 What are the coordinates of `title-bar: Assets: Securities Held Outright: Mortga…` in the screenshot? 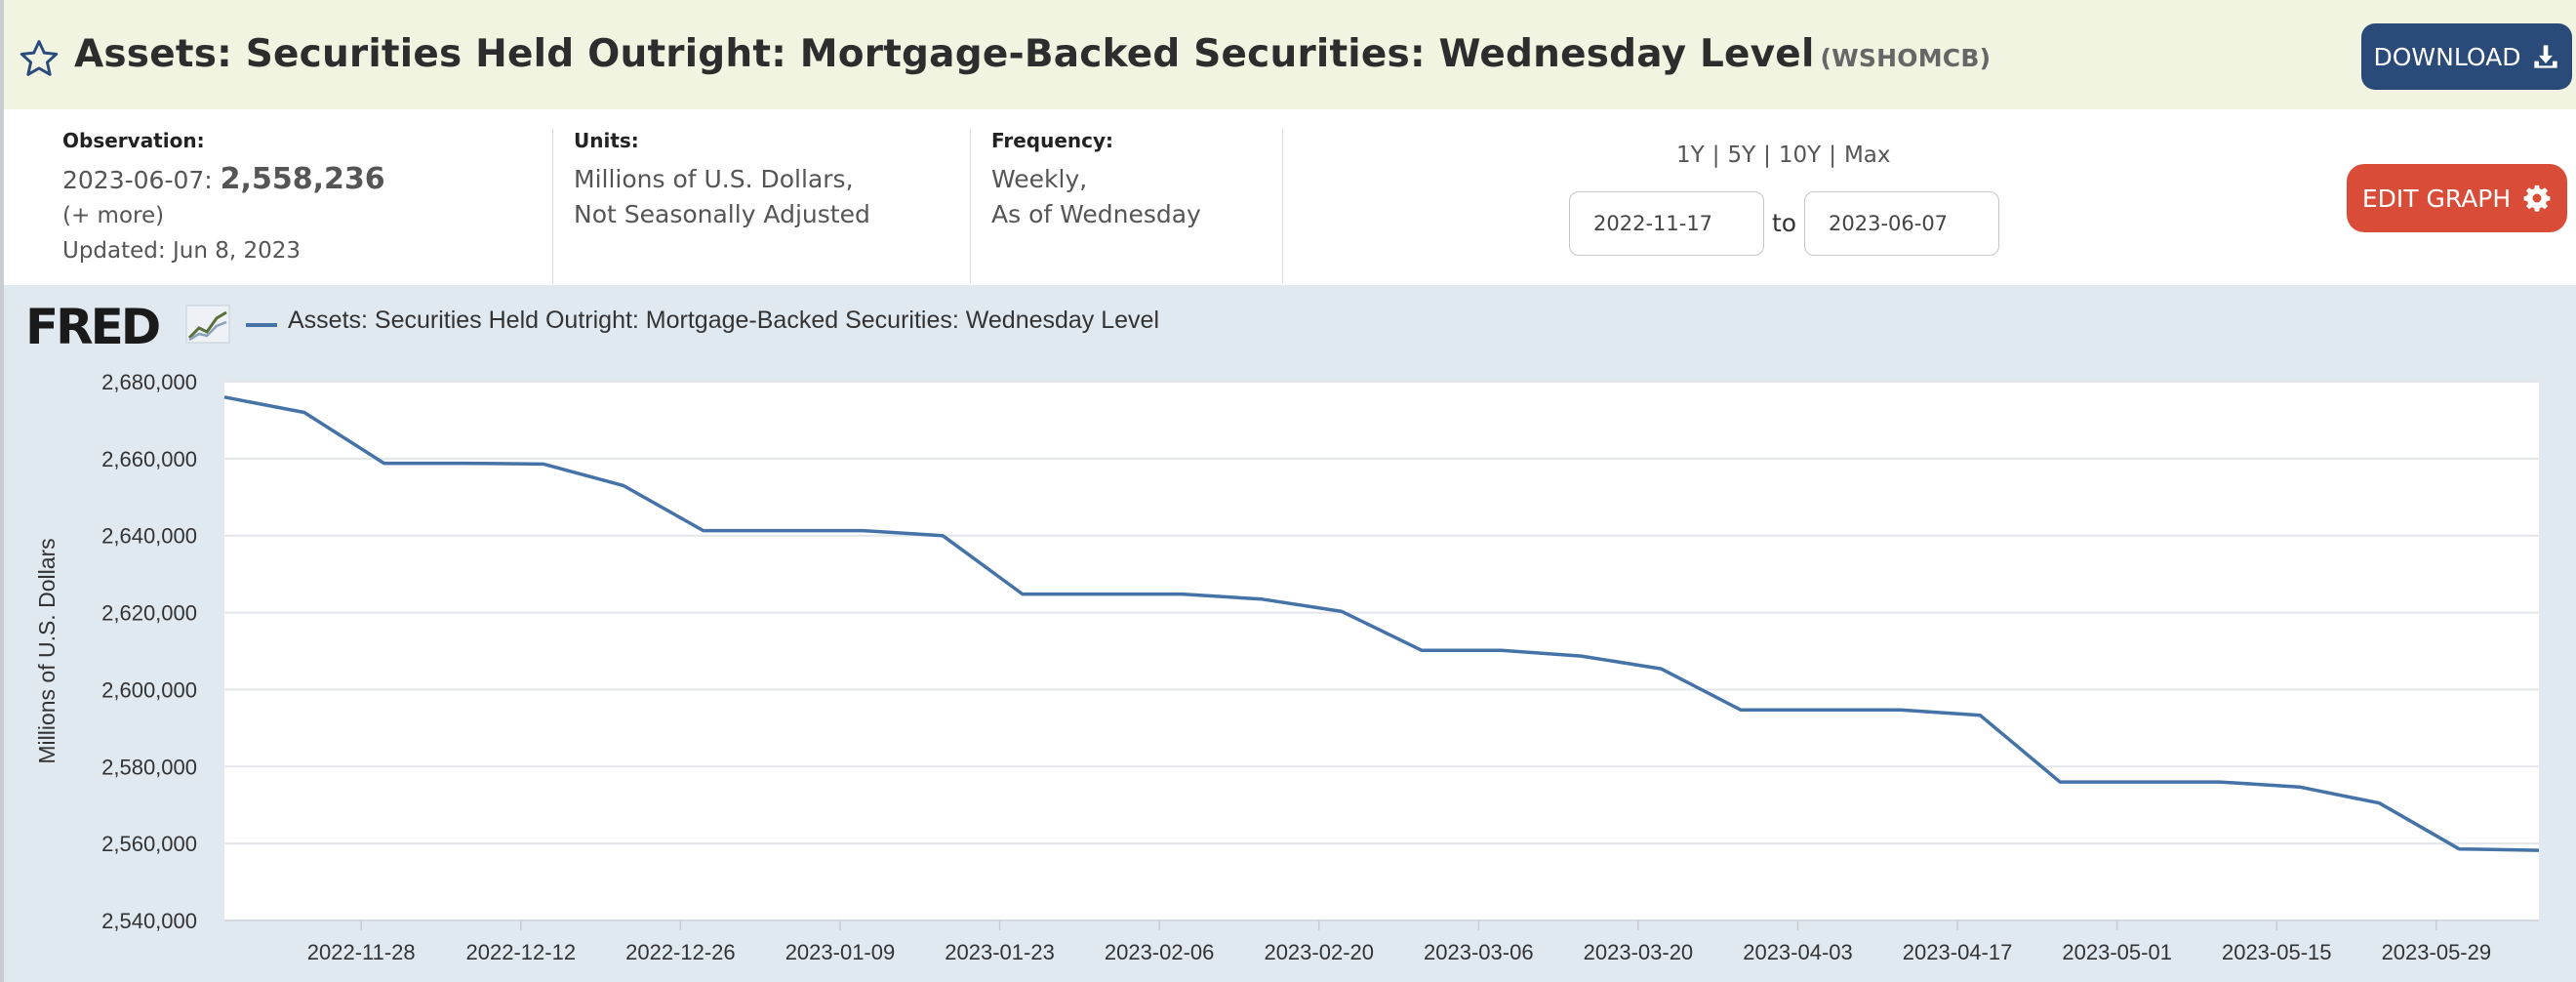 It's located at (1288, 54).